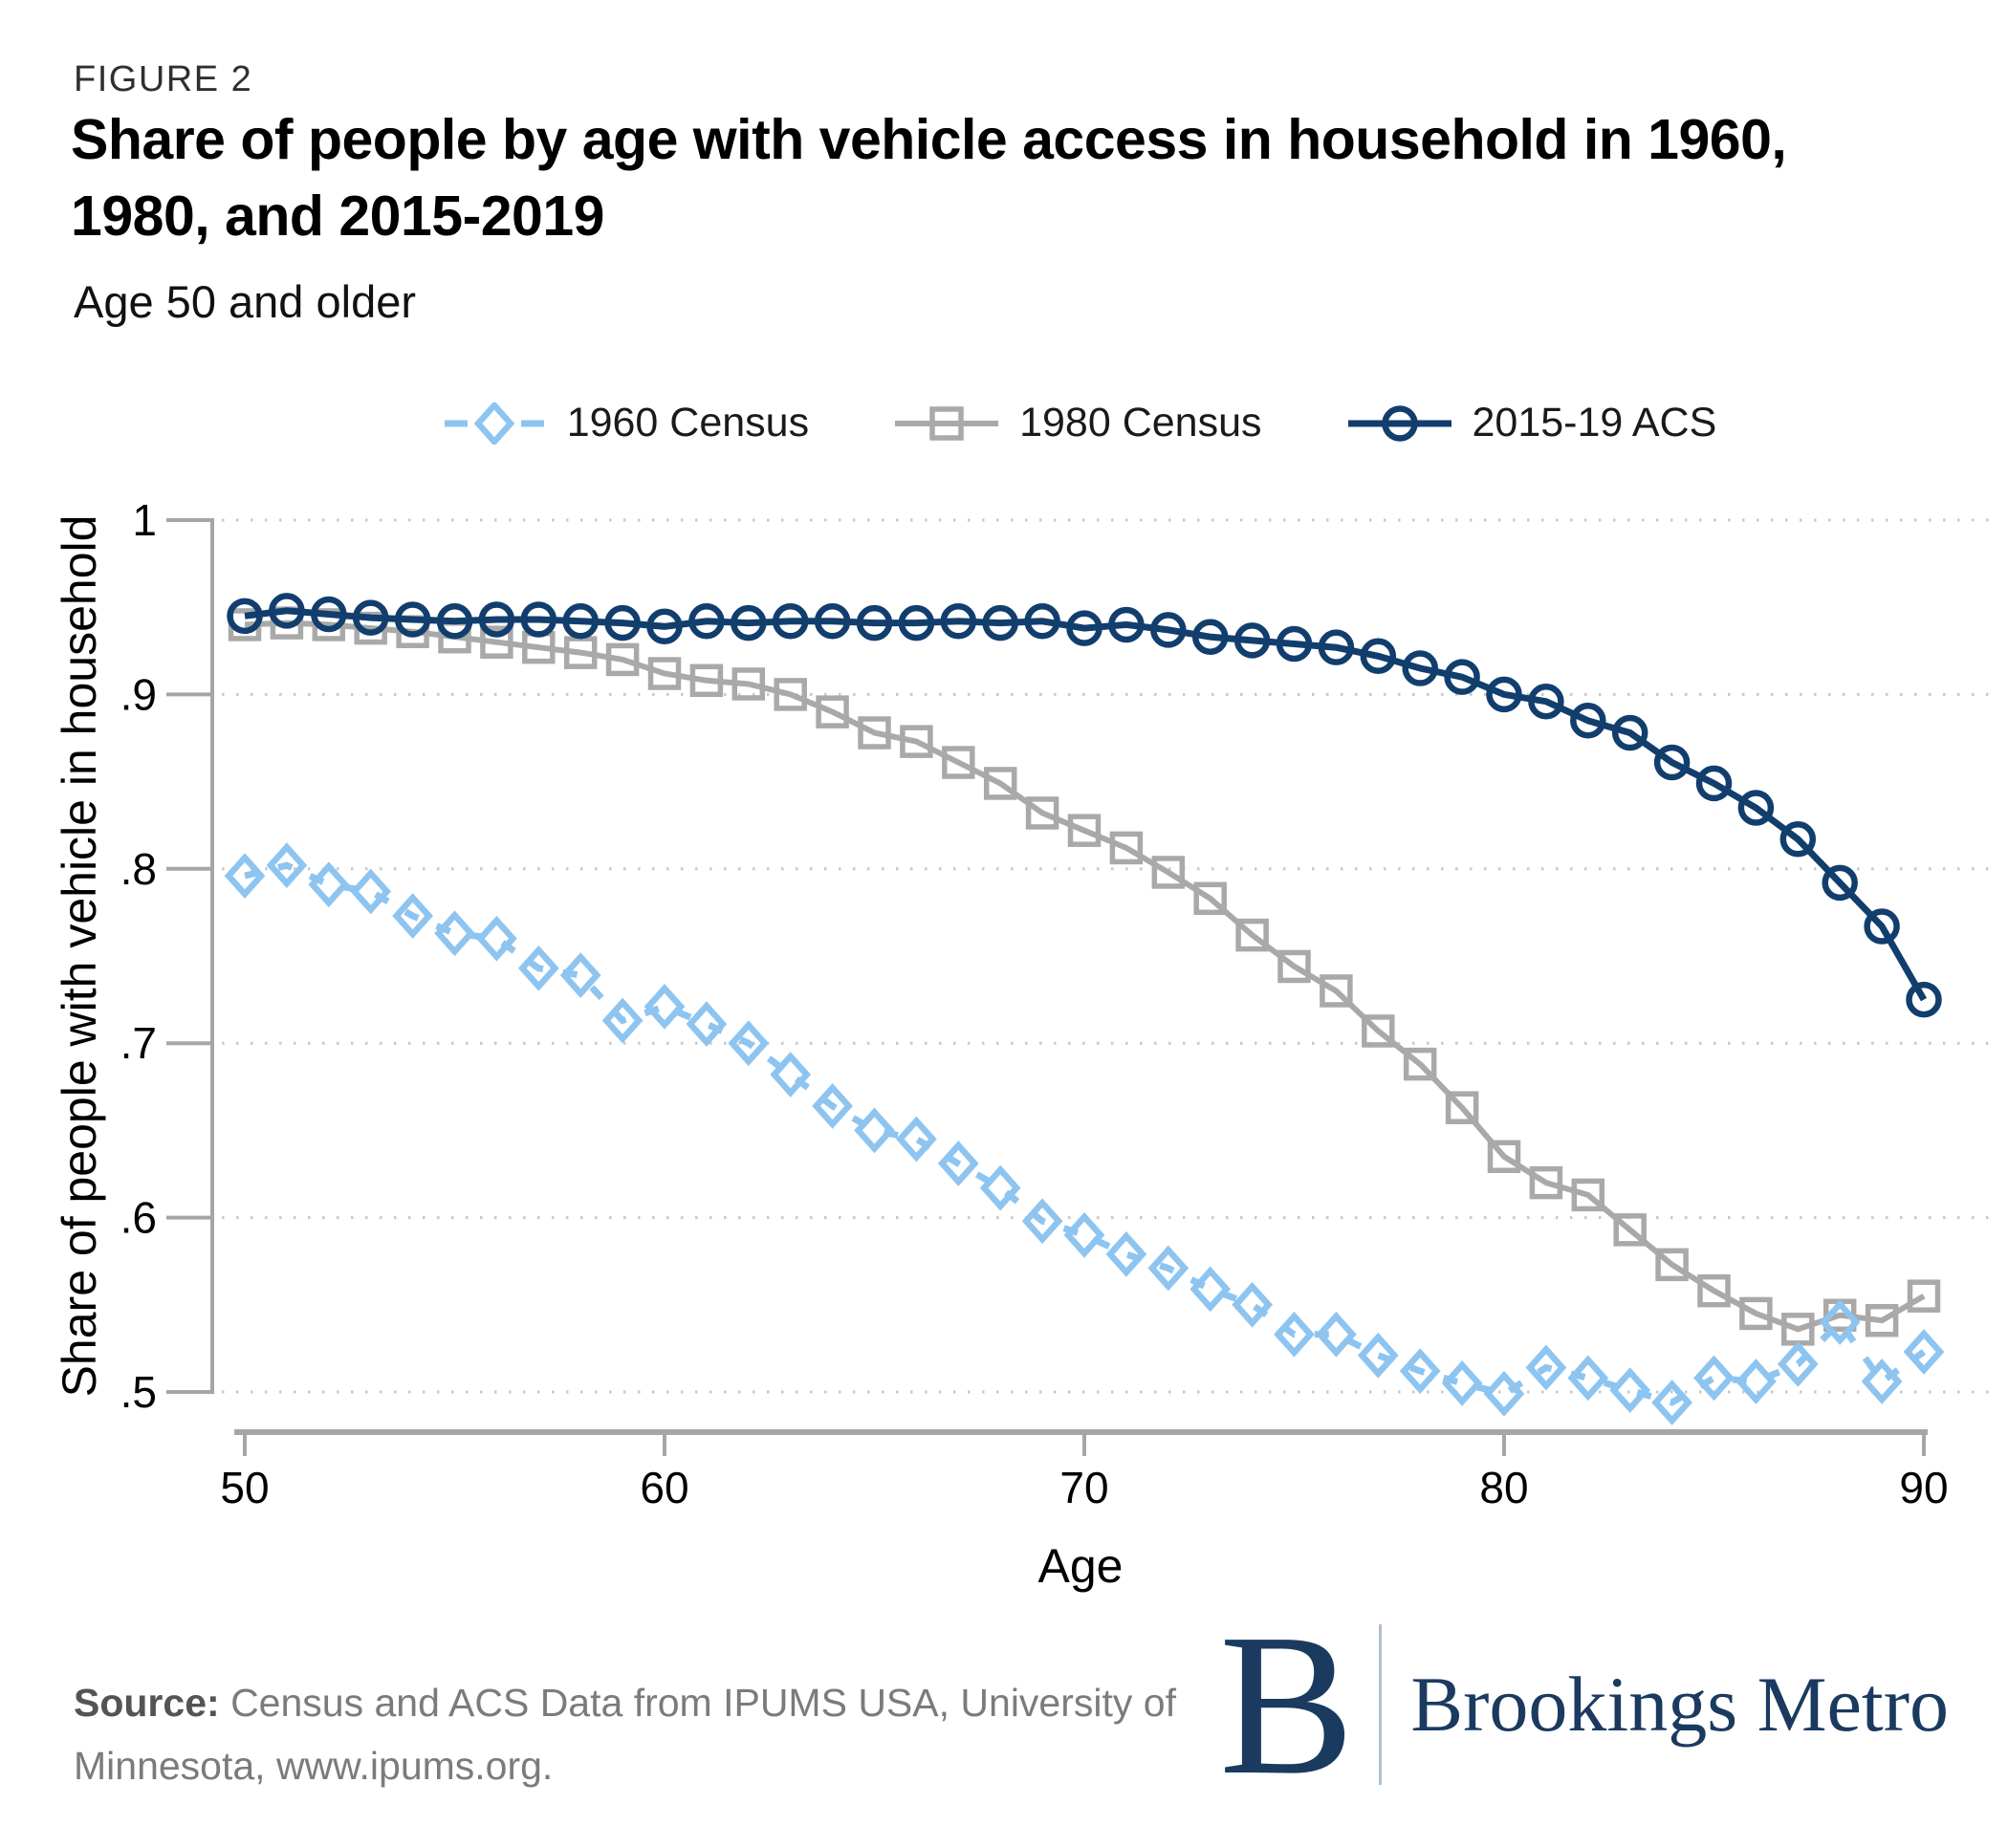 This screenshot has width=2008, height=1848. What do you see at coordinates (1081, 1566) in the screenshot?
I see `x-axis-title: Age` at bounding box center [1081, 1566].